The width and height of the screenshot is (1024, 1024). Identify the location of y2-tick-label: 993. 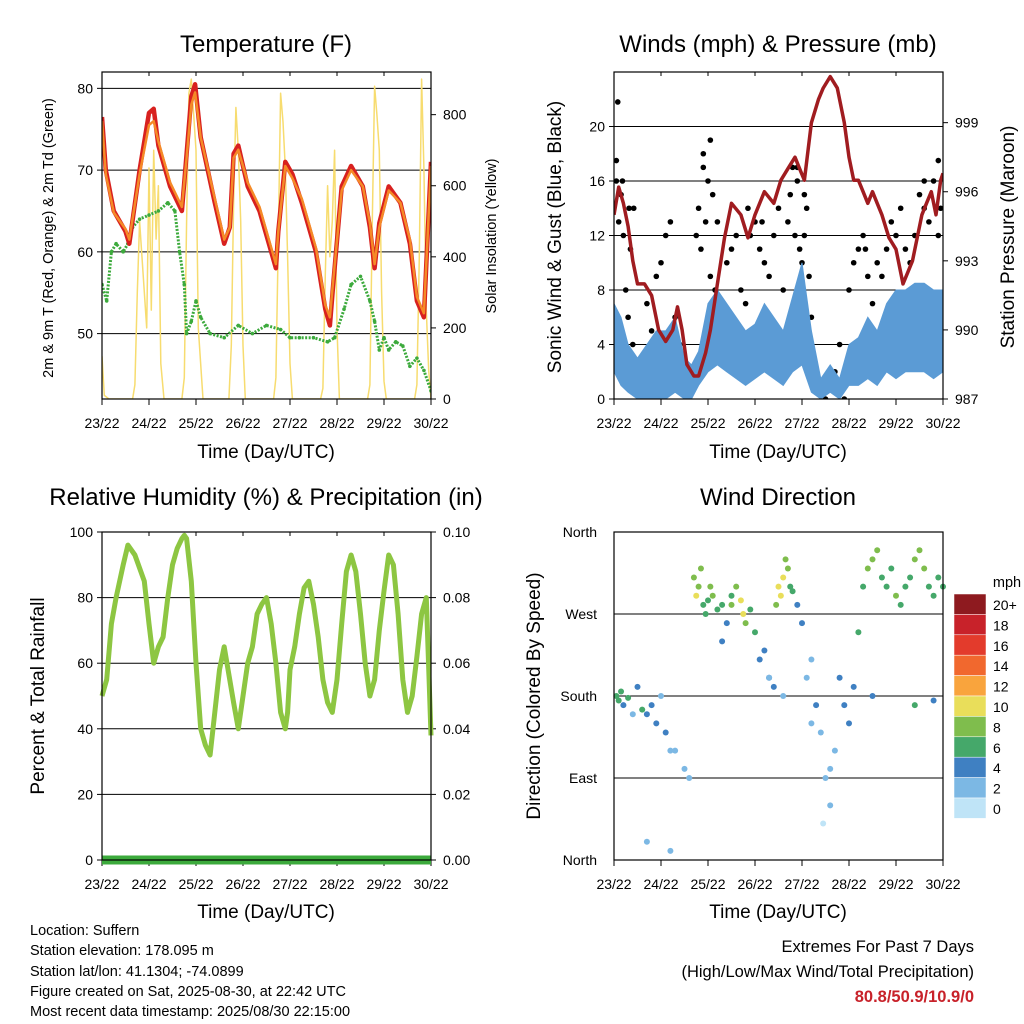
(967, 261).